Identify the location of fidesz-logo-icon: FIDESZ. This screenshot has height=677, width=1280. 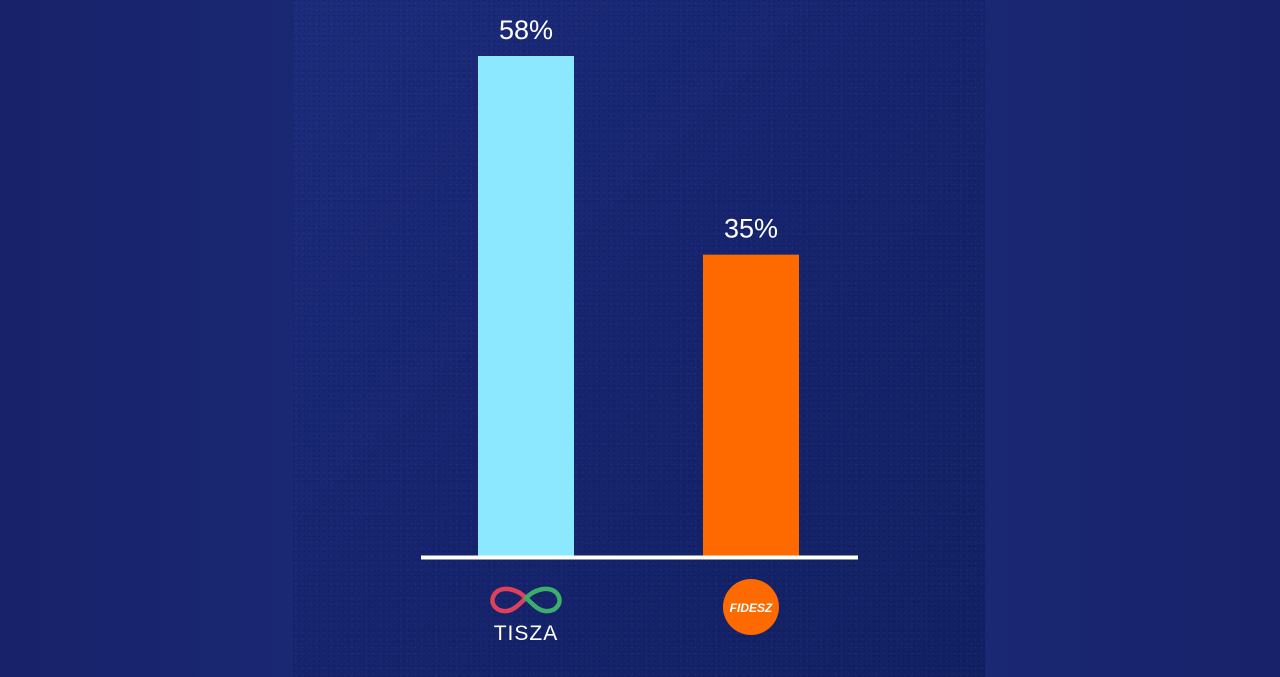
(751, 607).